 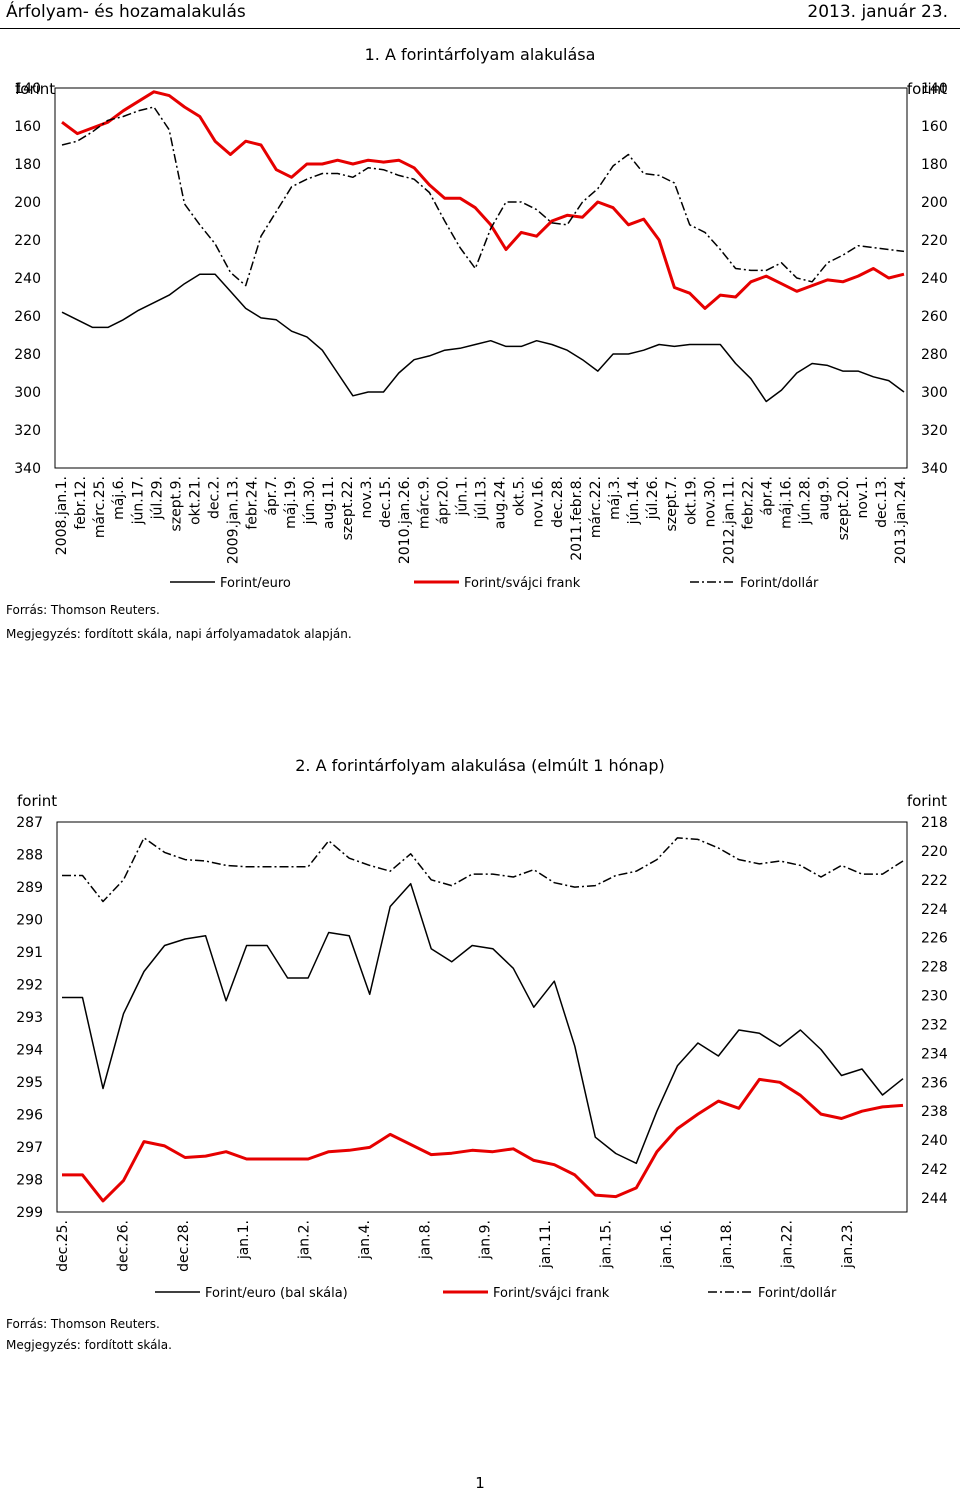 I want to click on page-number: 1, so click(x=480, y=1483).